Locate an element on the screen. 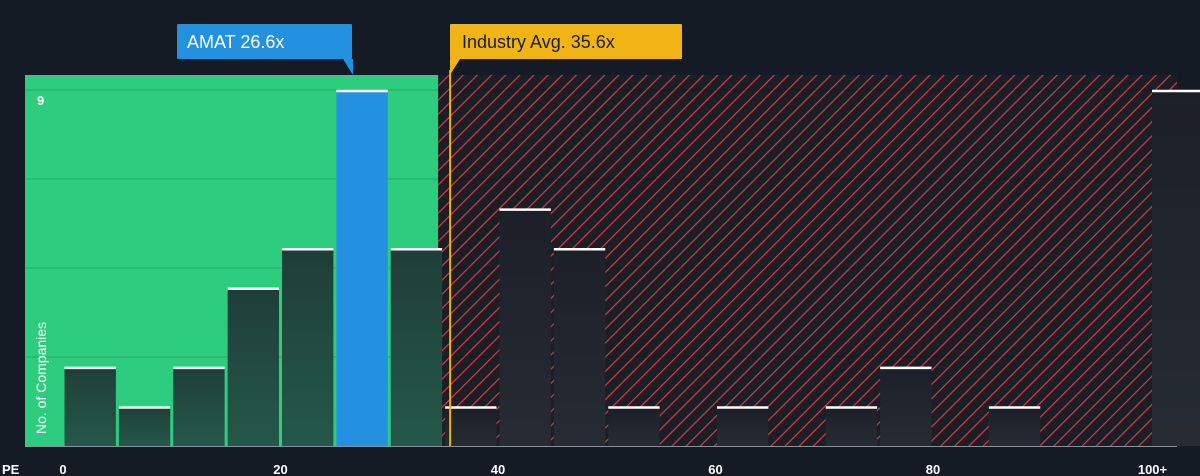 The height and width of the screenshot is (476, 1200). x-axis-ticks: 0 20 40 60 80 100+ is located at coordinates (613, 469).